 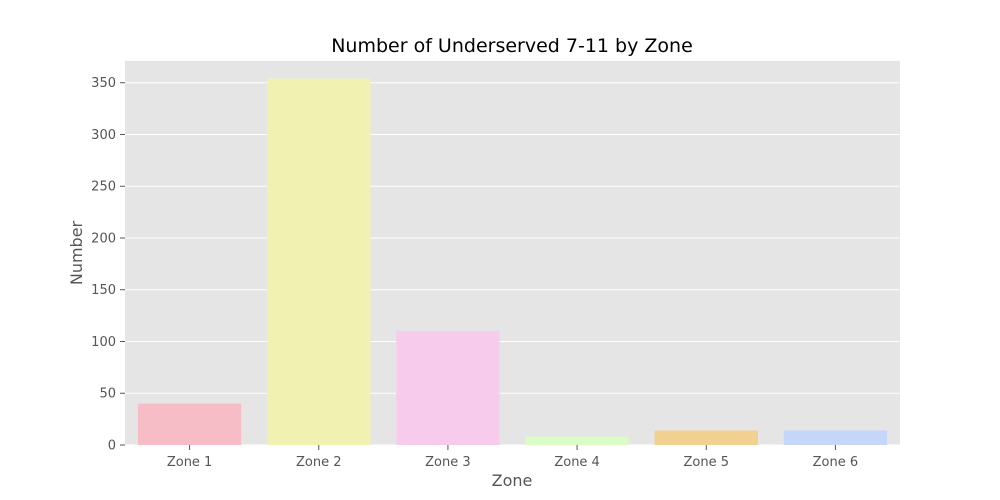 What do you see at coordinates (512, 480) in the screenshot?
I see `x-axis-label: Zone` at bounding box center [512, 480].